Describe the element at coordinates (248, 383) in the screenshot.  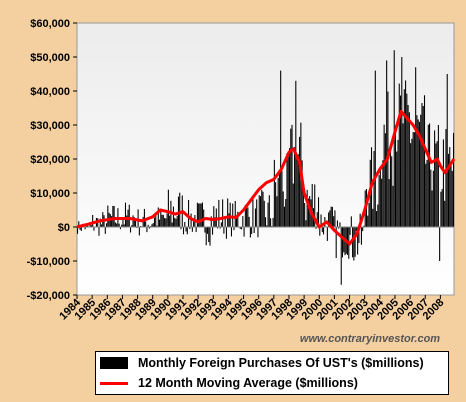
I see `legend-label-average: 12 Month Moving Average ($millions)` at that location.